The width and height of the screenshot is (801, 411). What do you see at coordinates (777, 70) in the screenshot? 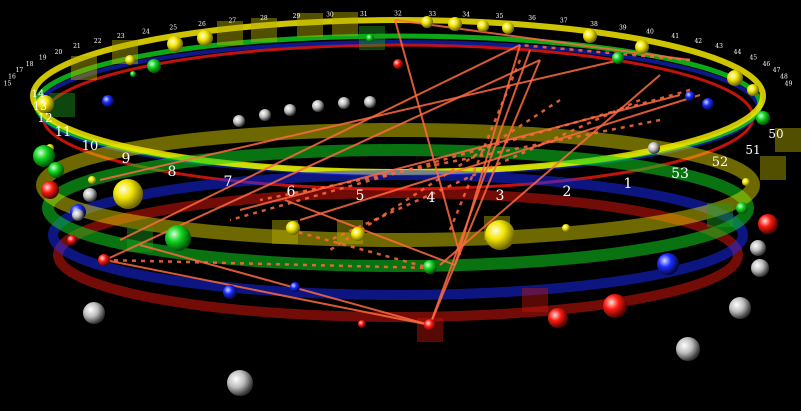
I see `number-label: 47` at bounding box center [777, 70].